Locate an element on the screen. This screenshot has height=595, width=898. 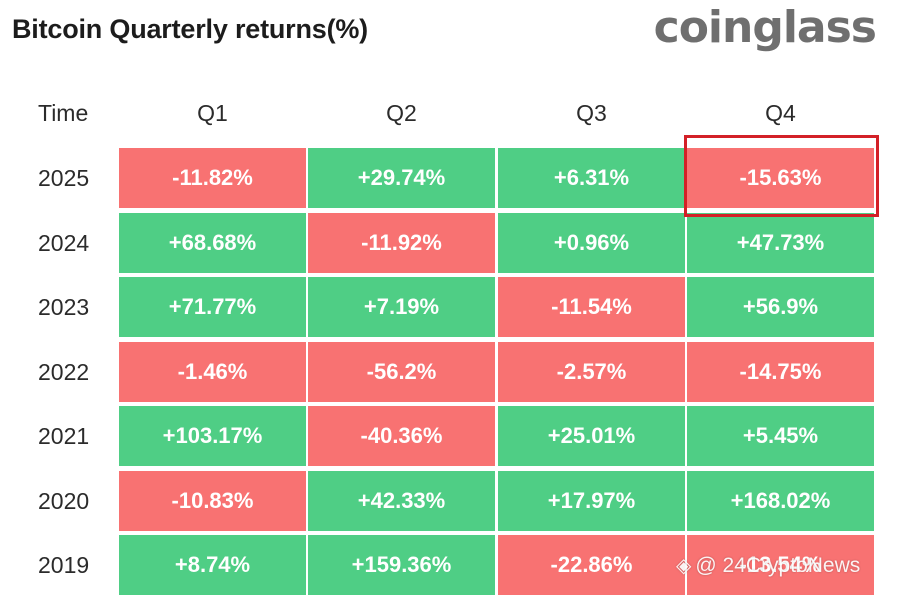
return-cell: +56.9% is located at coordinates (780, 307).